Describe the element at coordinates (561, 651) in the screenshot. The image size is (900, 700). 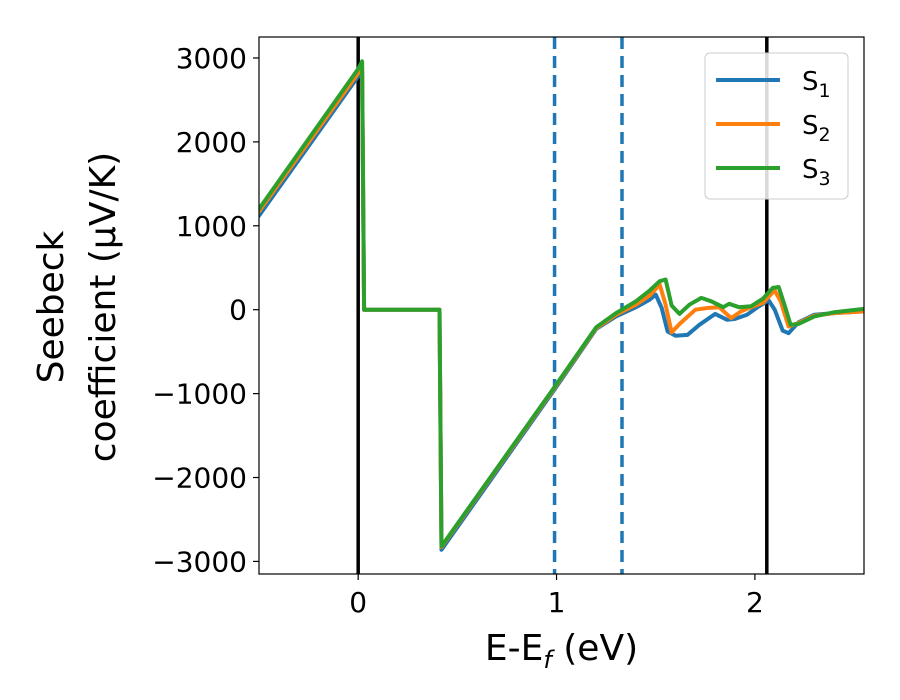
I see `x-axis-label: E-Ef (eV)` at that location.